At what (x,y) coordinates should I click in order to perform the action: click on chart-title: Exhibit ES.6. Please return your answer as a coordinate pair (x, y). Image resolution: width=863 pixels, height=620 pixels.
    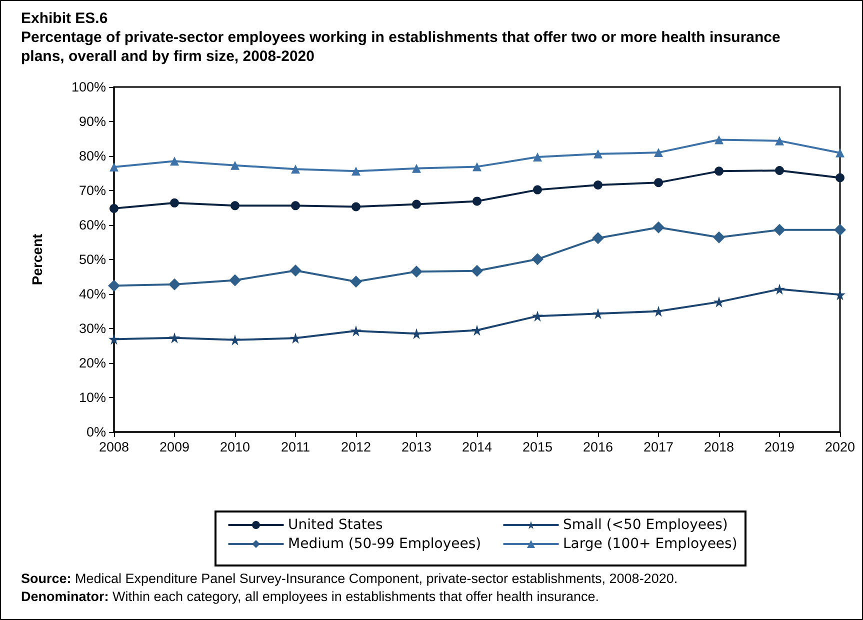
    Looking at the image, I should click on (65, 18).